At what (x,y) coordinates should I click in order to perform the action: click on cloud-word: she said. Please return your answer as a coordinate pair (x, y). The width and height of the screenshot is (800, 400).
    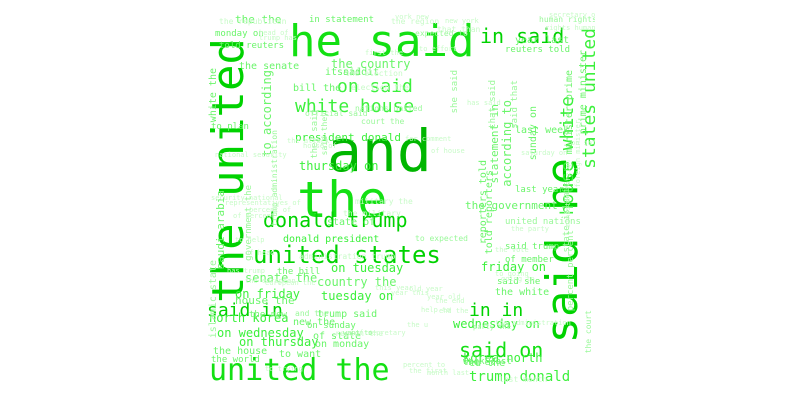
    Looking at the image, I should click on (455, 92).